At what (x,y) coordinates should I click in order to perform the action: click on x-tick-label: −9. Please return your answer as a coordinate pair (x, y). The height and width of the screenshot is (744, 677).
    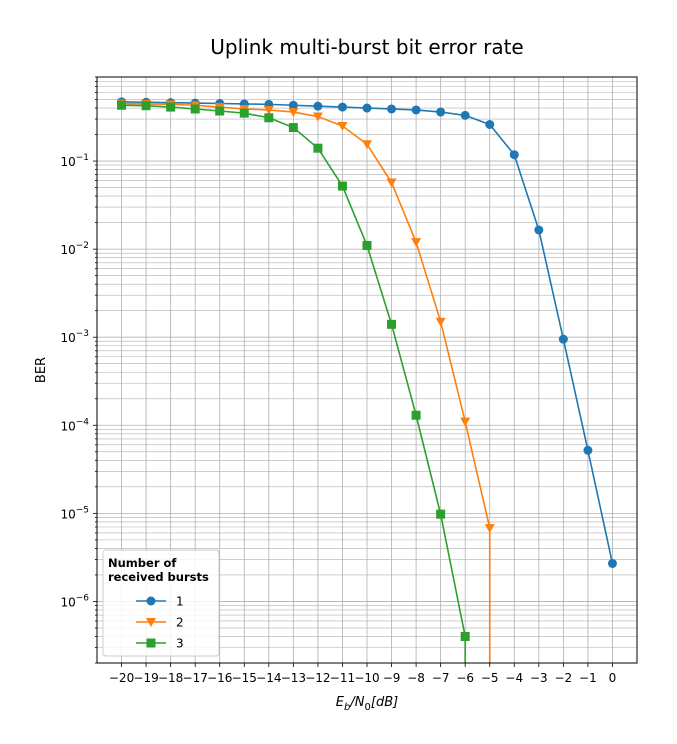
    Looking at the image, I should click on (392, 678).